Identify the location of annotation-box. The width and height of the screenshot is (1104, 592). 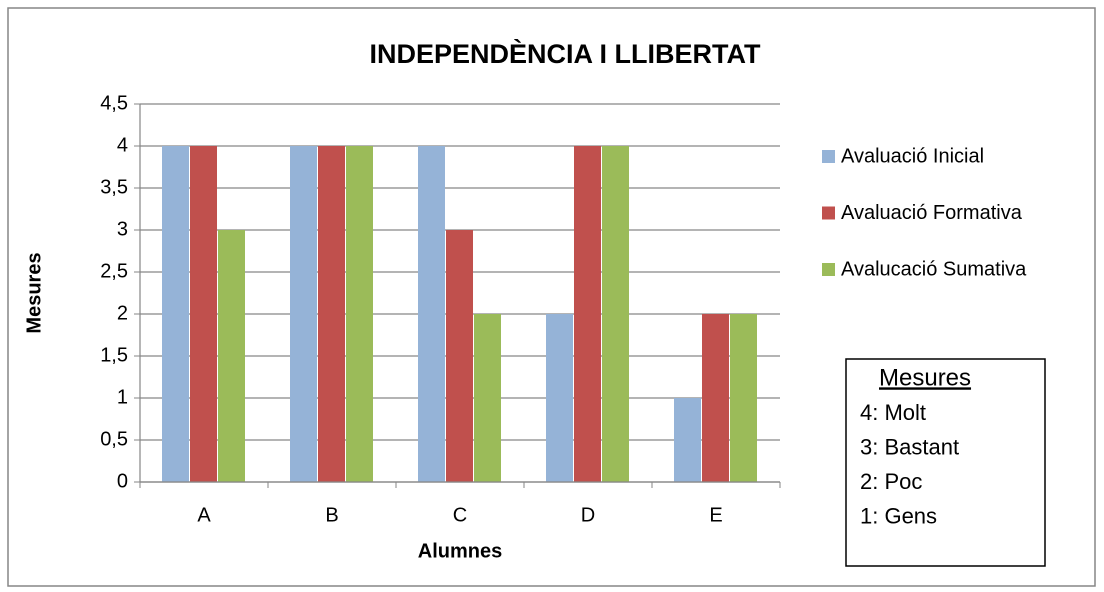
(945, 462).